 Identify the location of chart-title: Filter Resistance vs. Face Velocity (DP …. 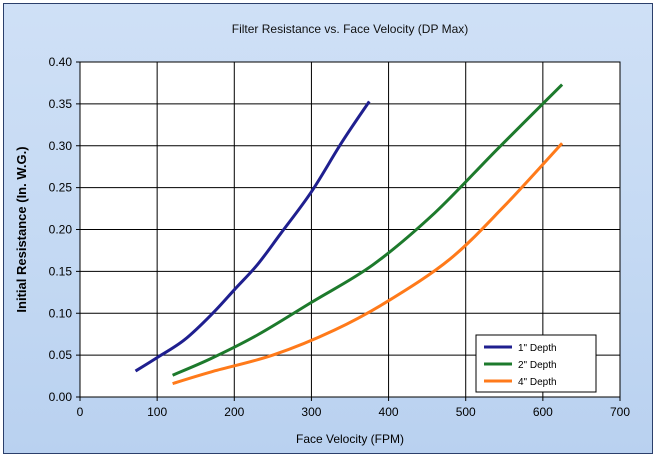
(350, 29).